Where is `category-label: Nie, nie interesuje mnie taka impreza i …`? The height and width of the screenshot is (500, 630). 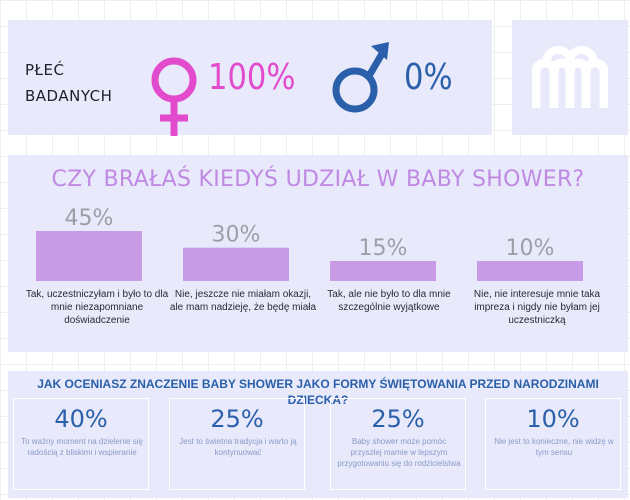 category-label: Nie, nie interesuje mnie taka impreza i … is located at coordinates (537, 307).